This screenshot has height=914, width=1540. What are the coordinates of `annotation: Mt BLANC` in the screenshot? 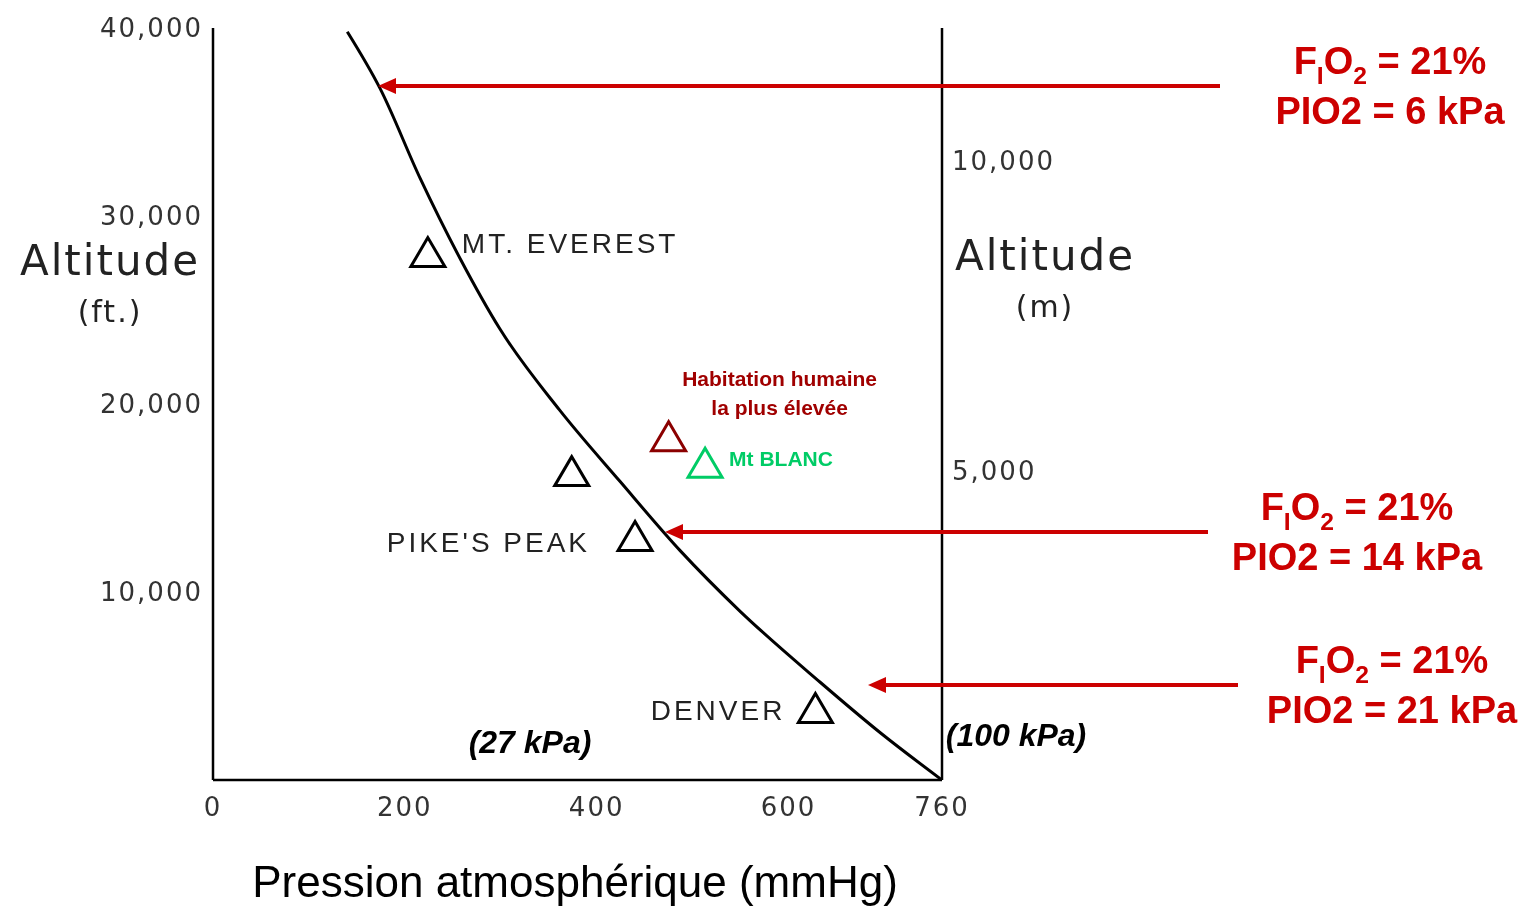 It's located at (781, 458).